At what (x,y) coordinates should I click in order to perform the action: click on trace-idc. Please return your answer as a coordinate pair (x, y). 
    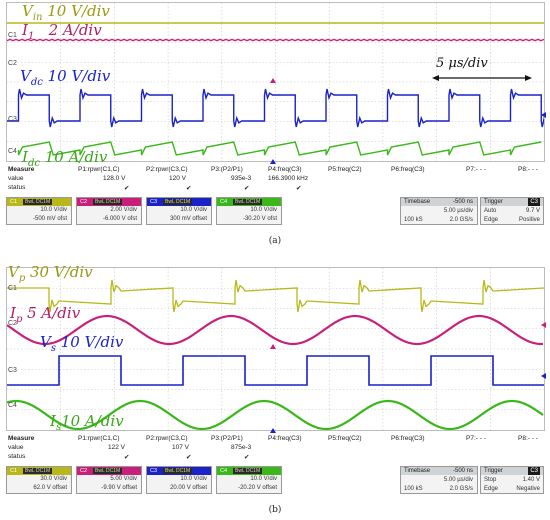
    Looking at the image, I should click on (279, 148).